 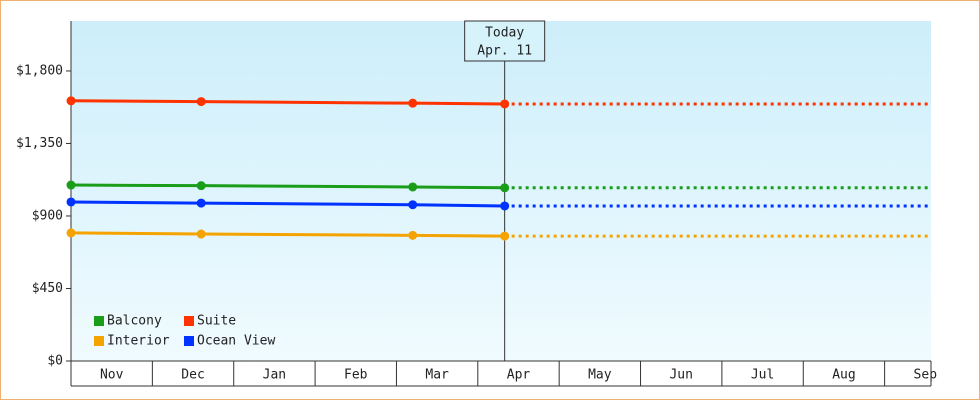 I want to click on y-tick-label: $900, so click(x=47, y=215).